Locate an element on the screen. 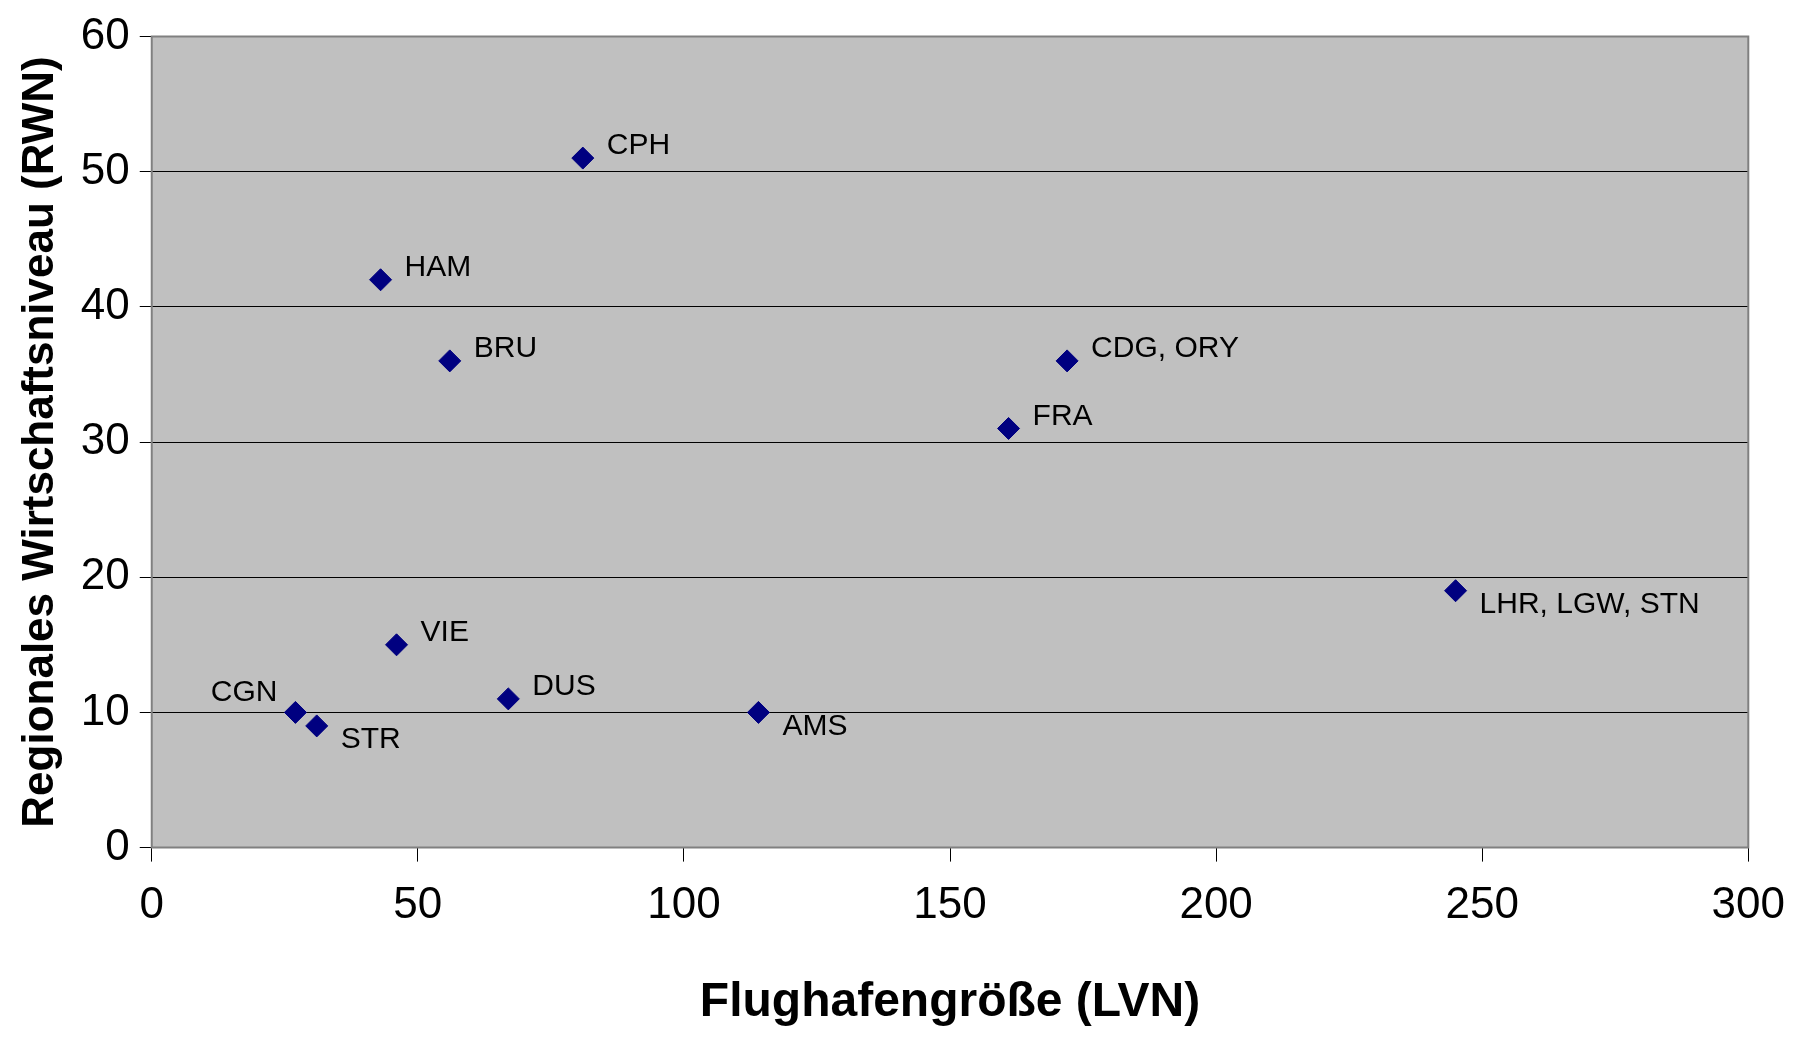 This screenshot has height=1046, width=1803. x-tick-label: 100 is located at coordinates (684, 903).